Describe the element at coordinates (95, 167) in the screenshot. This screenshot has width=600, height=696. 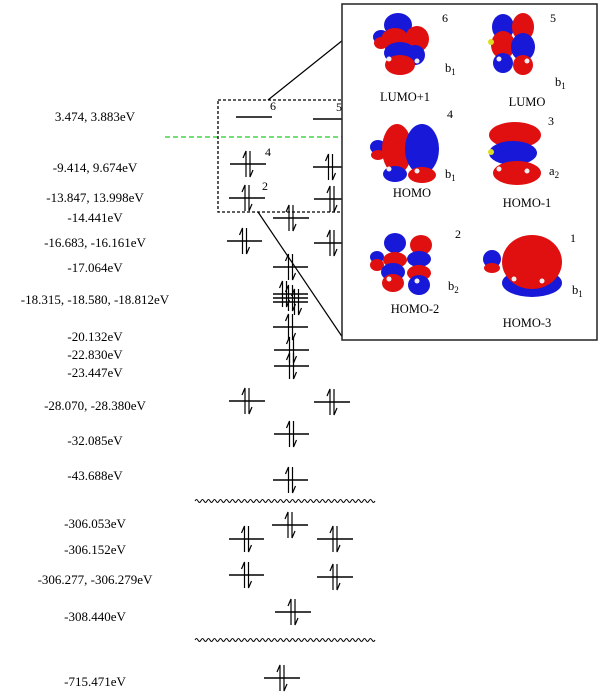
I see `energy-label: -9.414, 9.674eV` at that location.